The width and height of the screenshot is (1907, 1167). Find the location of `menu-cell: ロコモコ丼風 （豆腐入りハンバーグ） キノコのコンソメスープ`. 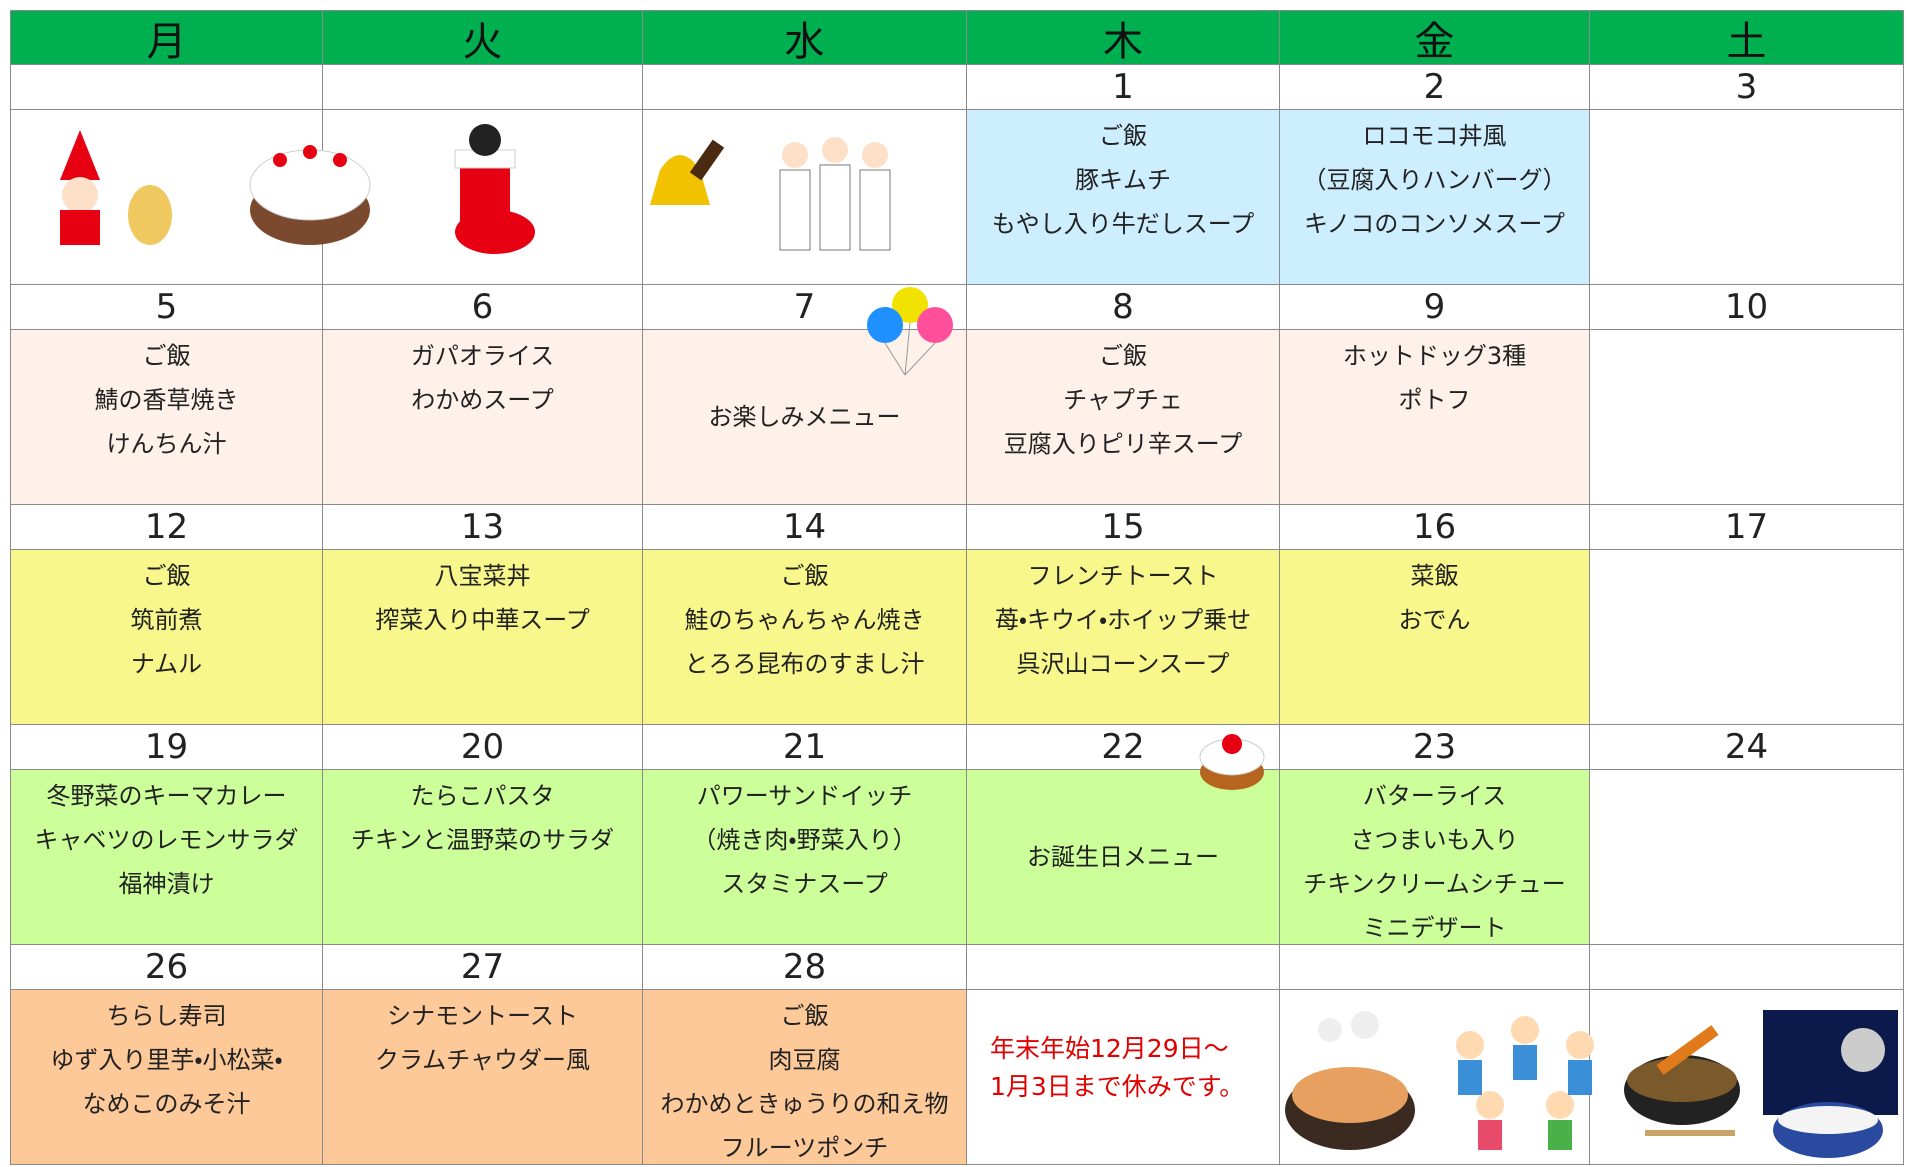

menu-cell: ロコモコ丼風 （豆腐入りハンバーグ） キノコのコンソメスープ is located at coordinates (1434, 197).